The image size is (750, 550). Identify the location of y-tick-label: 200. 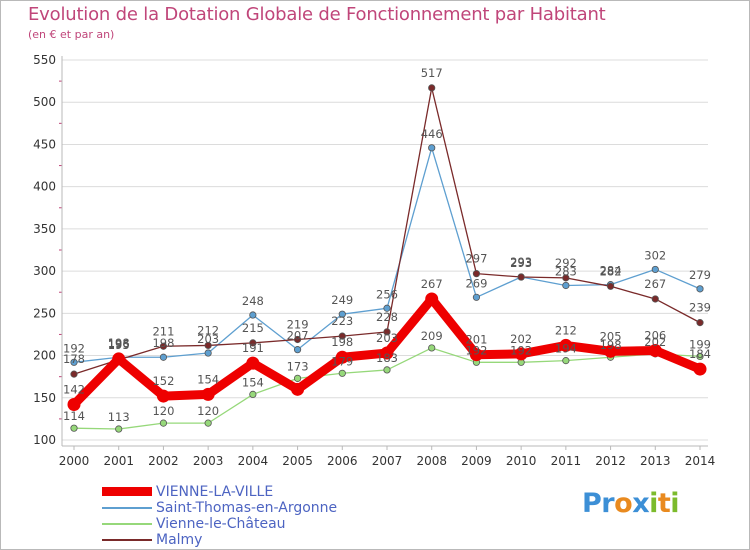
(44, 356).